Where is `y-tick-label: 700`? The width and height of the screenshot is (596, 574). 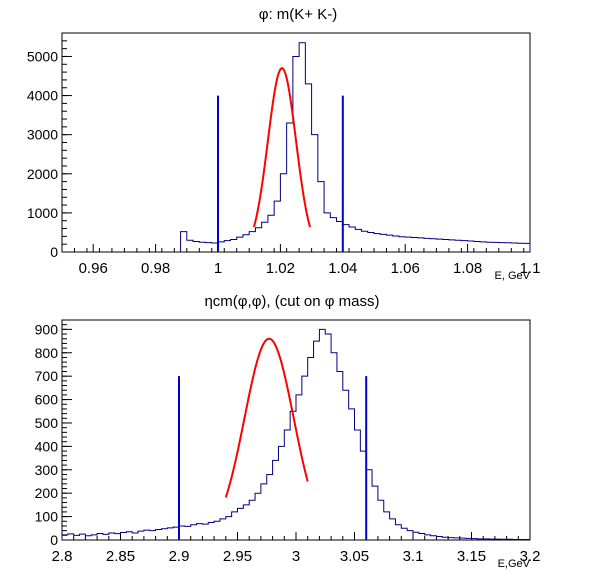 y-tick-label: 700 is located at coordinates (47, 376).